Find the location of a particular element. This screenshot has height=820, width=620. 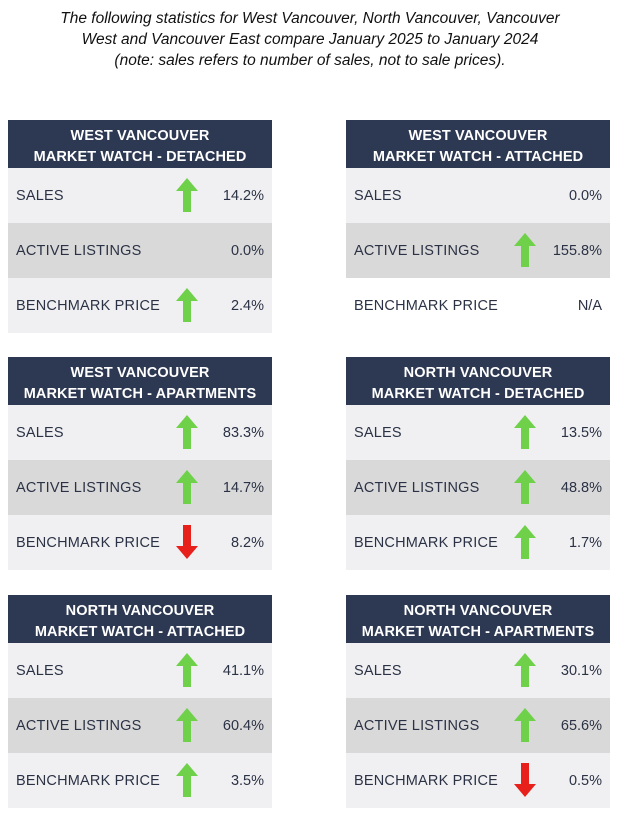

stat-row-benchmark-price: BENCHMARK PRICE 8.2% is located at coordinates (140, 542).